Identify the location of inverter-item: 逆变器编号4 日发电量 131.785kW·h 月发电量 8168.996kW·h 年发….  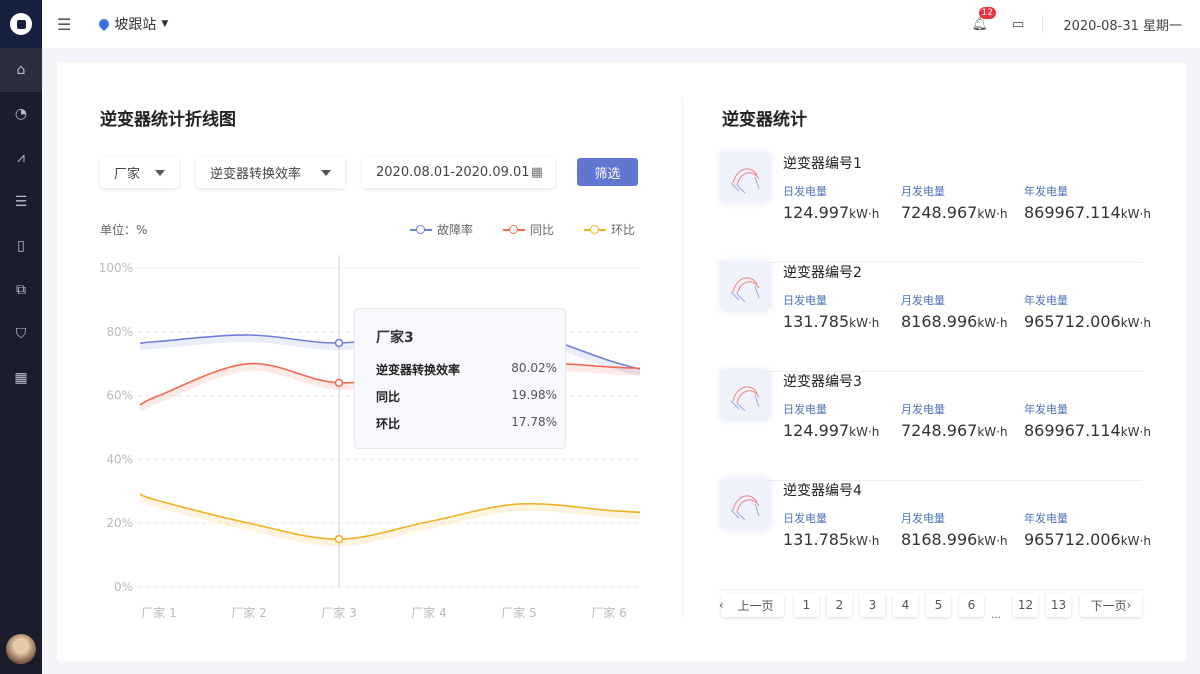
(935, 535).